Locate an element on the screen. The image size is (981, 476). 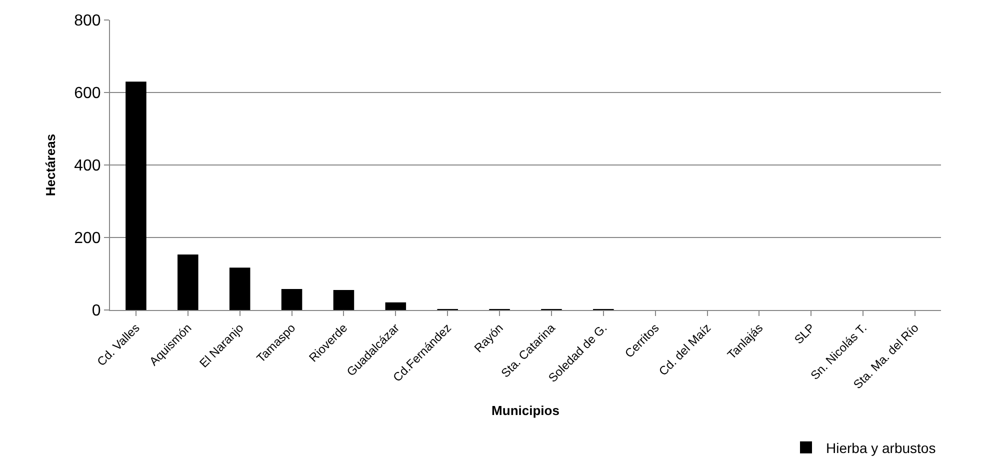
x-tick-label: SLP is located at coordinates (805, 333).